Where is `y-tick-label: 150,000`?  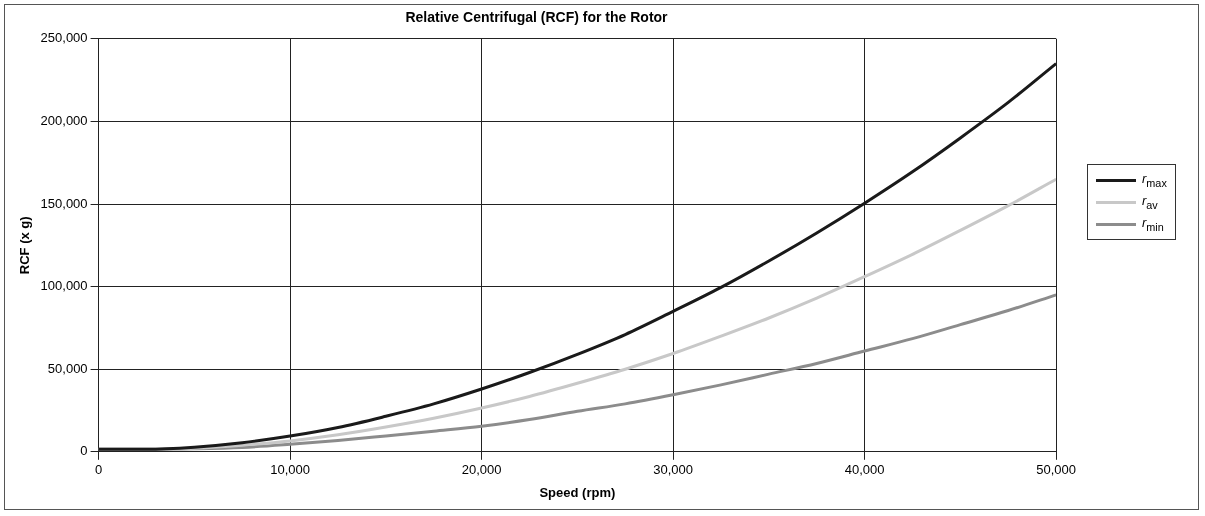 y-tick-label: 150,000 is located at coordinates (64, 203).